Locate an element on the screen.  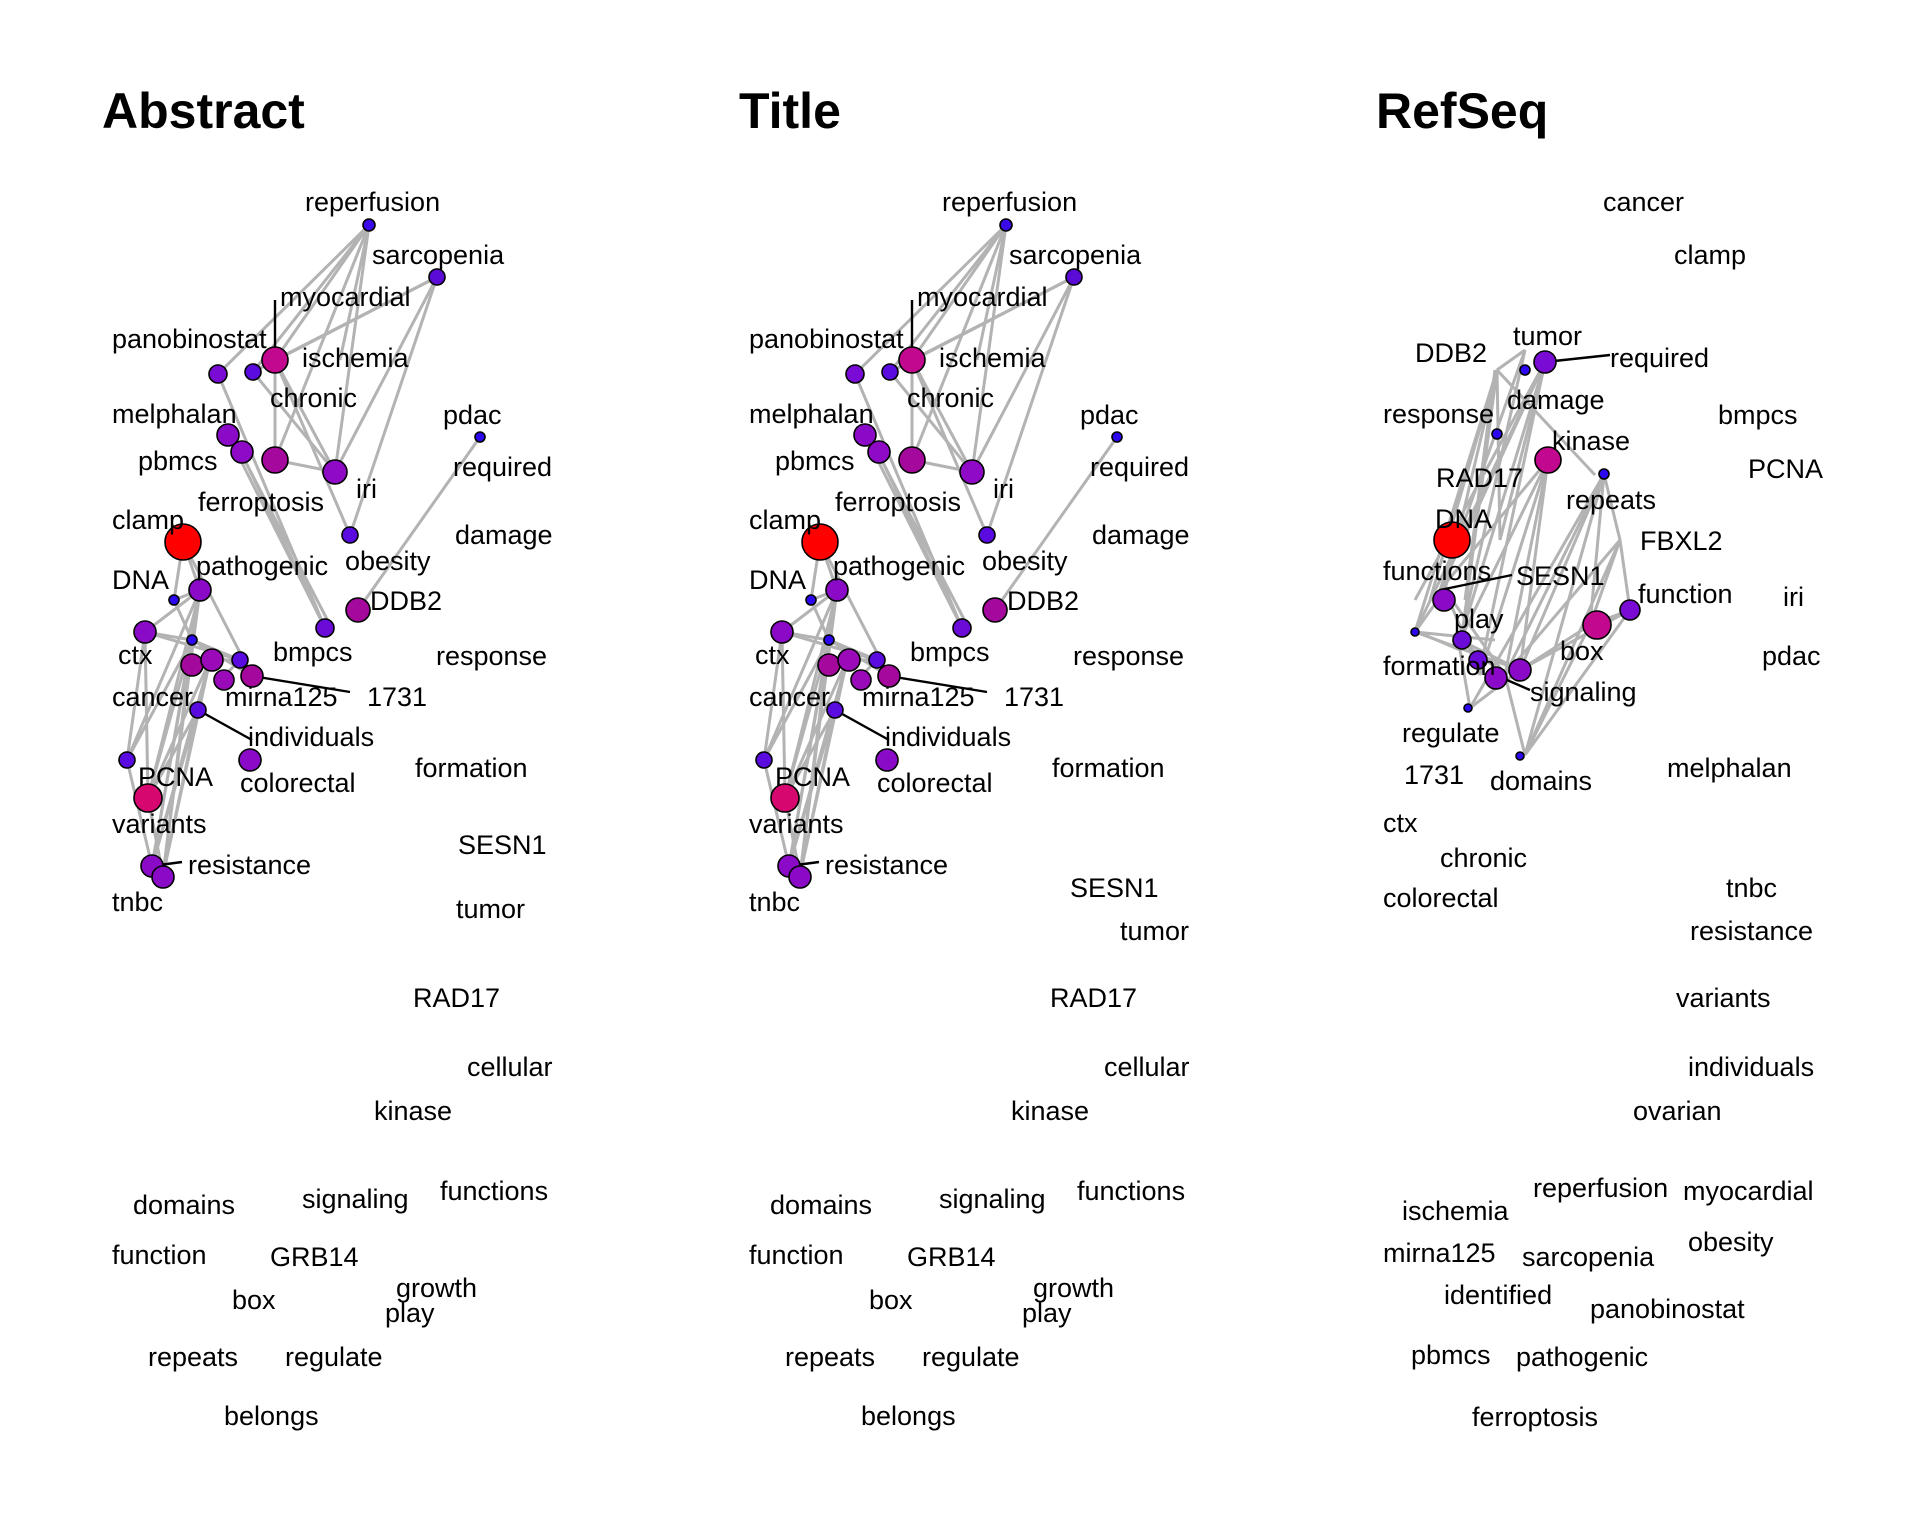
node-ctx2 is located at coordinates (764, 760).